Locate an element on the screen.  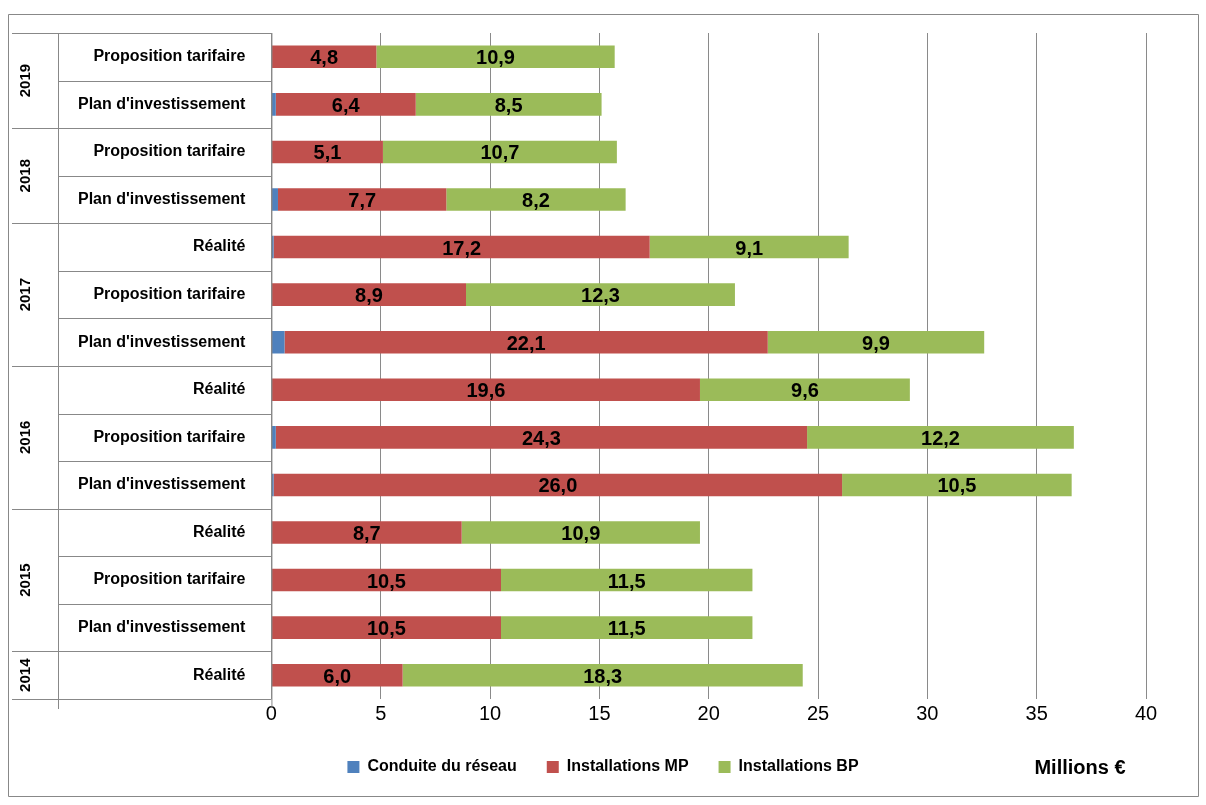
data-label: 8,7 is located at coordinates (366, 533).